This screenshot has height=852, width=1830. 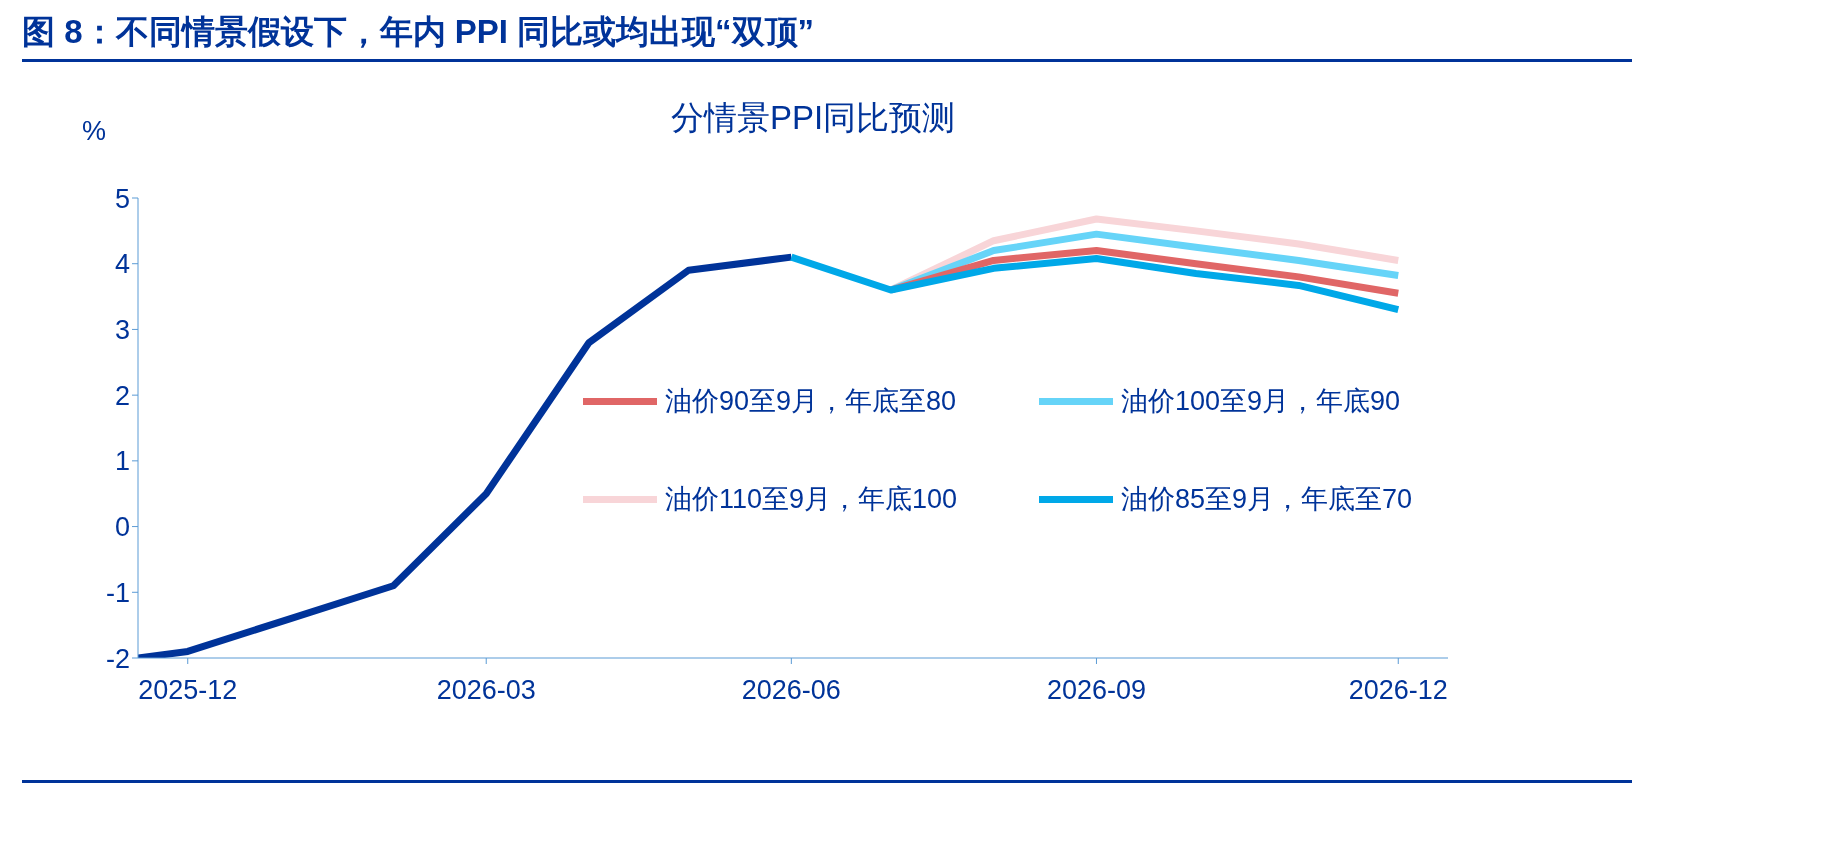 What do you see at coordinates (122, 198) in the screenshot?
I see `y-tick-label: 5` at bounding box center [122, 198].